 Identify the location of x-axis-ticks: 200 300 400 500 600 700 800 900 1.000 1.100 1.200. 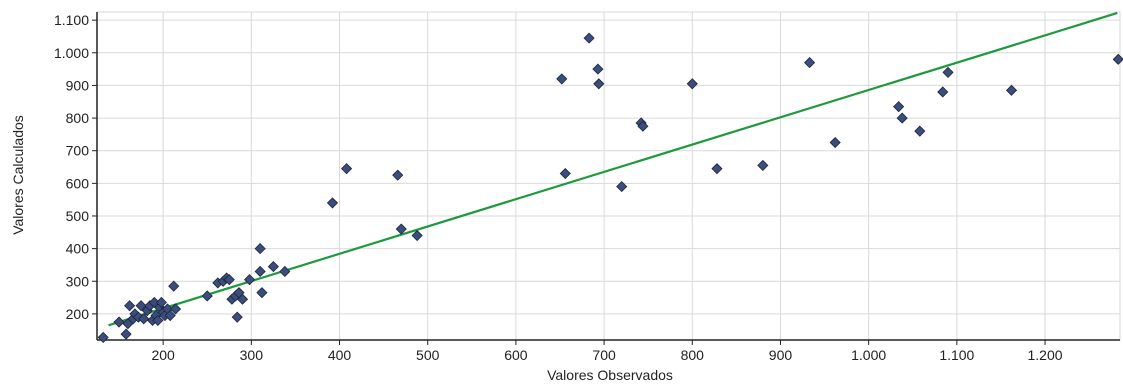
(607, 351).